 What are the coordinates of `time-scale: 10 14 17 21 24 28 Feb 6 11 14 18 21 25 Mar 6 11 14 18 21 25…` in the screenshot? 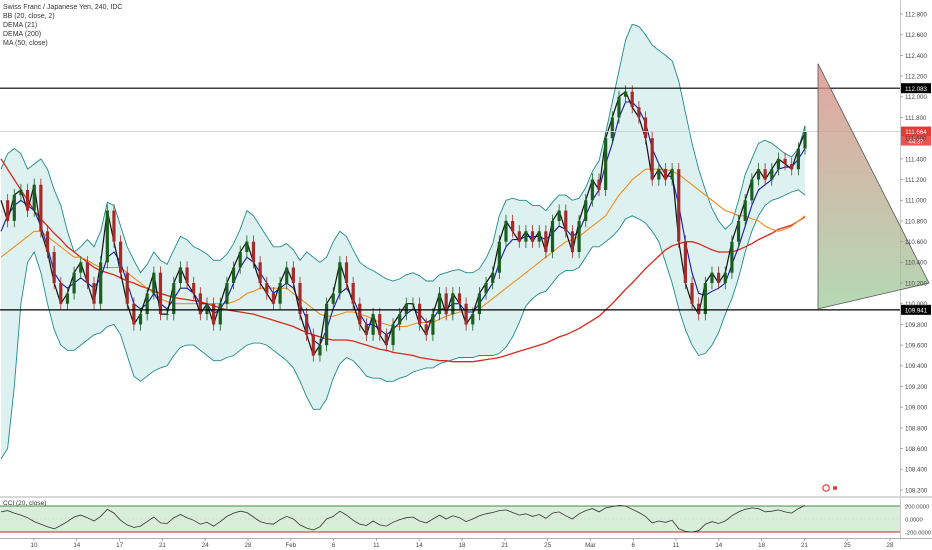 It's located at (462, 543).